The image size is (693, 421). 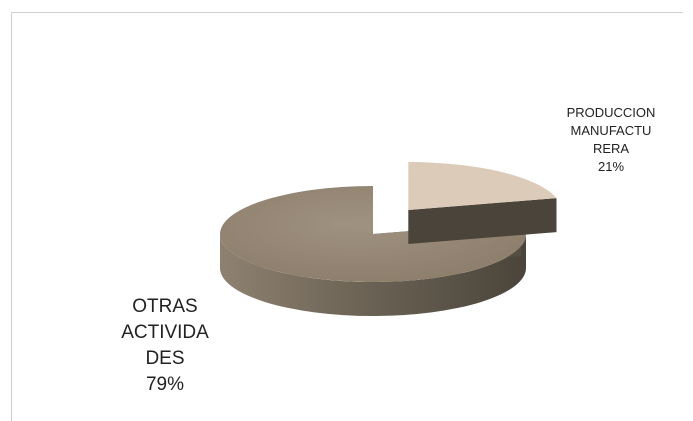 I want to click on slice-label-produccion-manufacturera: PRODUCCION MANUFACTU RERA 21%, so click(x=611, y=139).